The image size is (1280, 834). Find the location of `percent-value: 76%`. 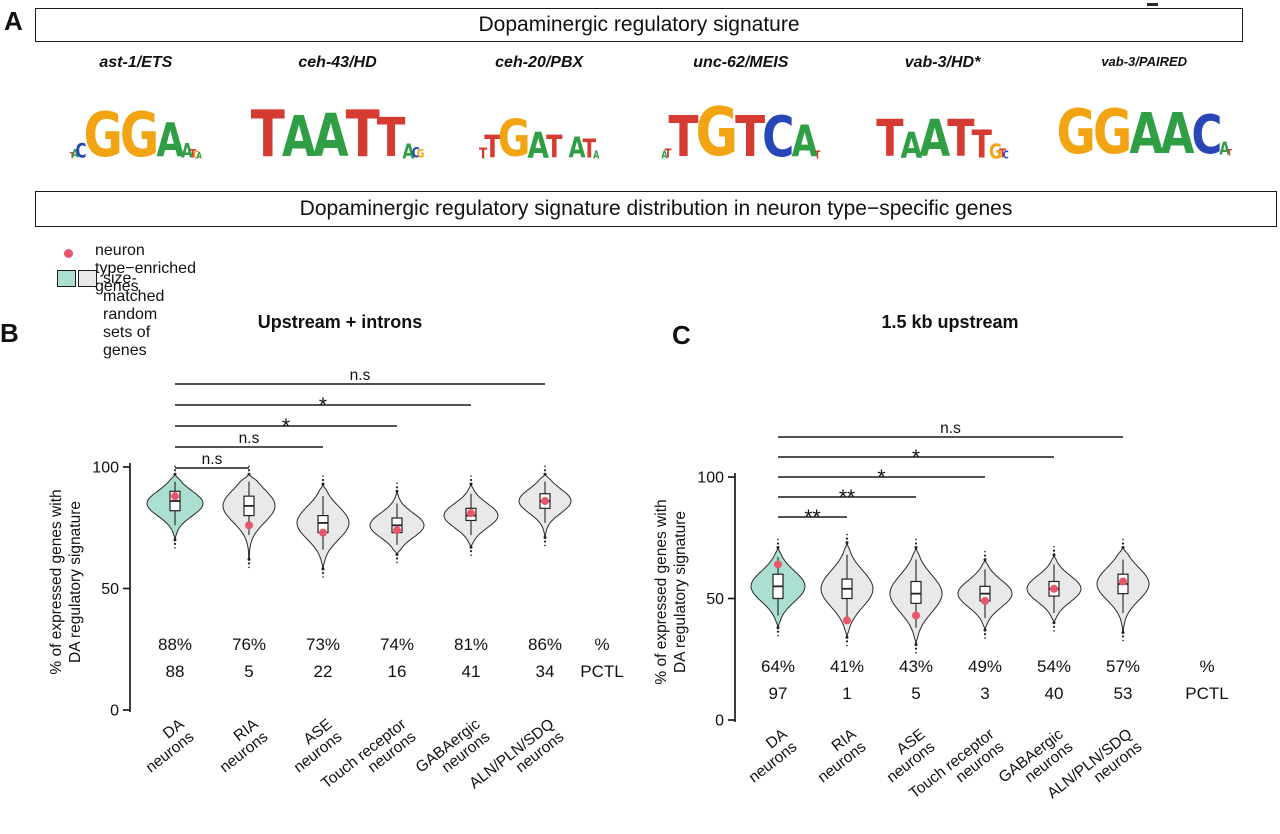

percent-value: 76% is located at coordinates (249, 644).